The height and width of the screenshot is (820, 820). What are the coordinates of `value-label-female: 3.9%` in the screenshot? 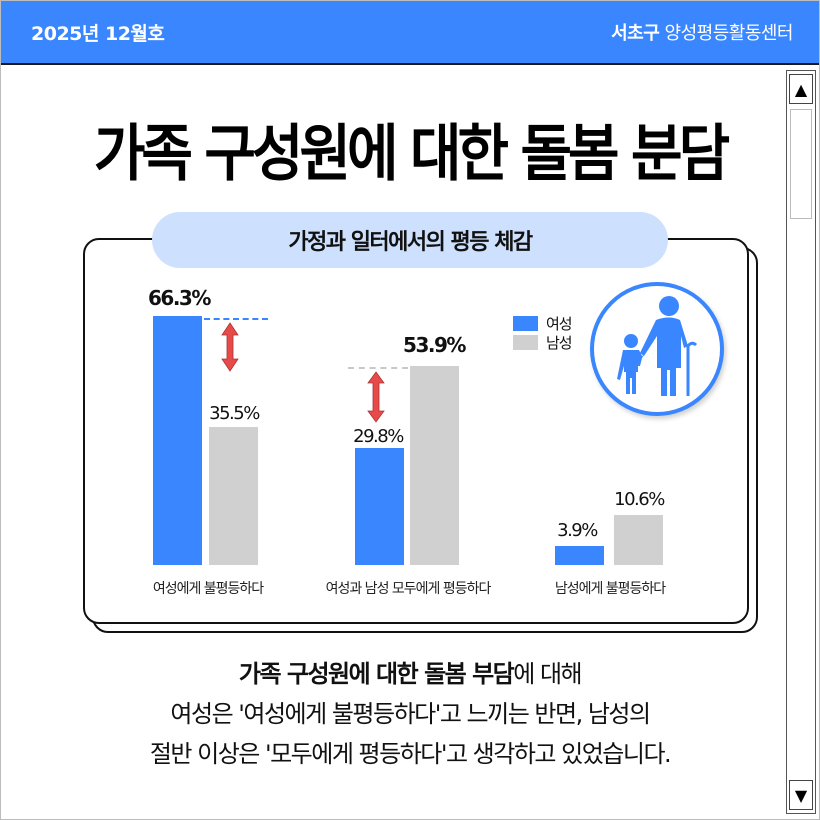 It's located at (577, 530).